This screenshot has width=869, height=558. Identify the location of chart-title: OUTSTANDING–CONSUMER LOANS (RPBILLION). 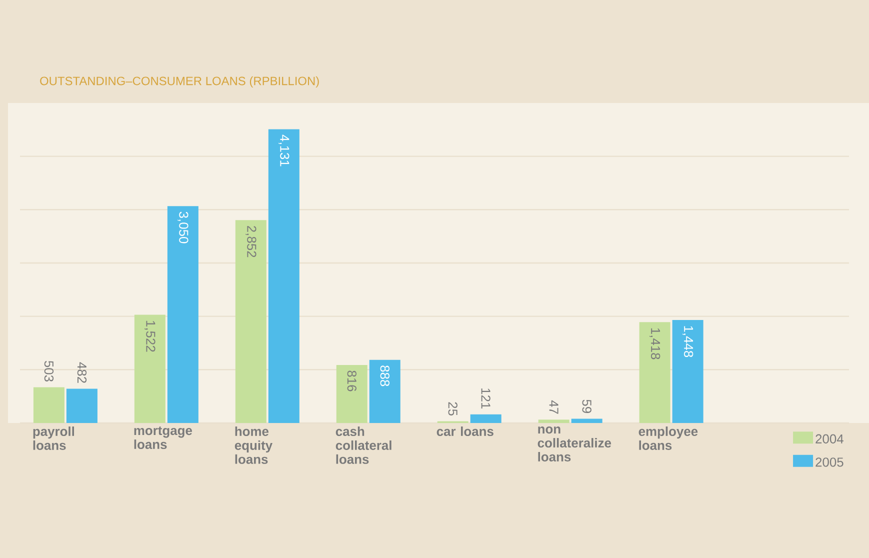
(179, 82).